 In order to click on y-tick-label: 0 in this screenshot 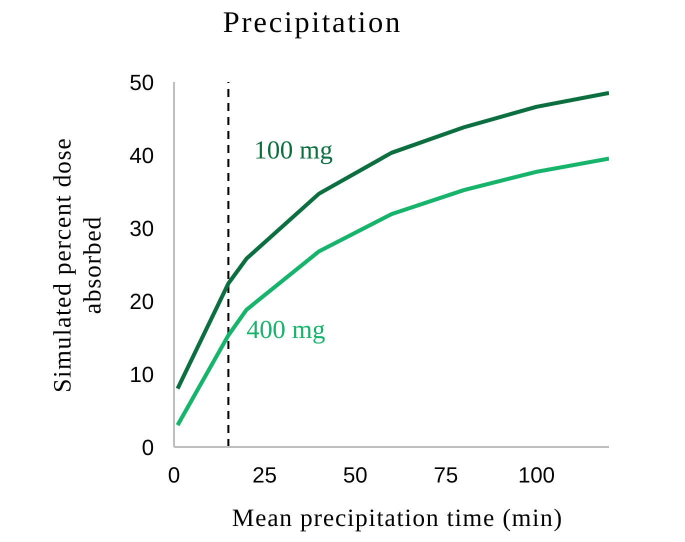, I will do `click(148, 447)`.